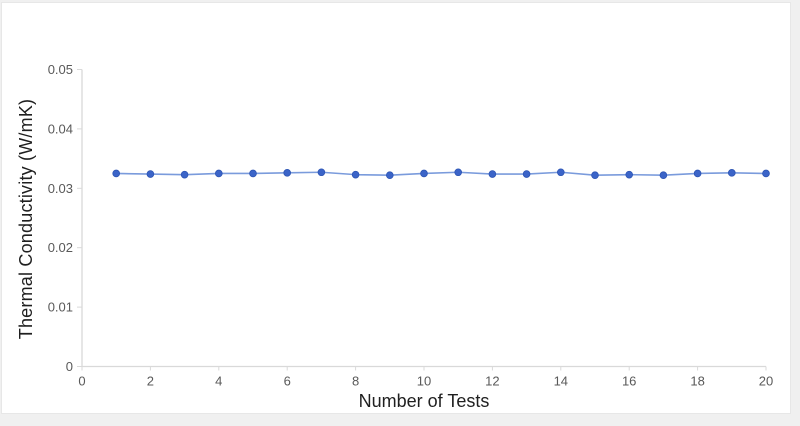 This screenshot has width=800, height=426. What do you see at coordinates (60, 307) in the screenshot?
I see `y-tick-label: 0.01` at bounding box center [60, 307].